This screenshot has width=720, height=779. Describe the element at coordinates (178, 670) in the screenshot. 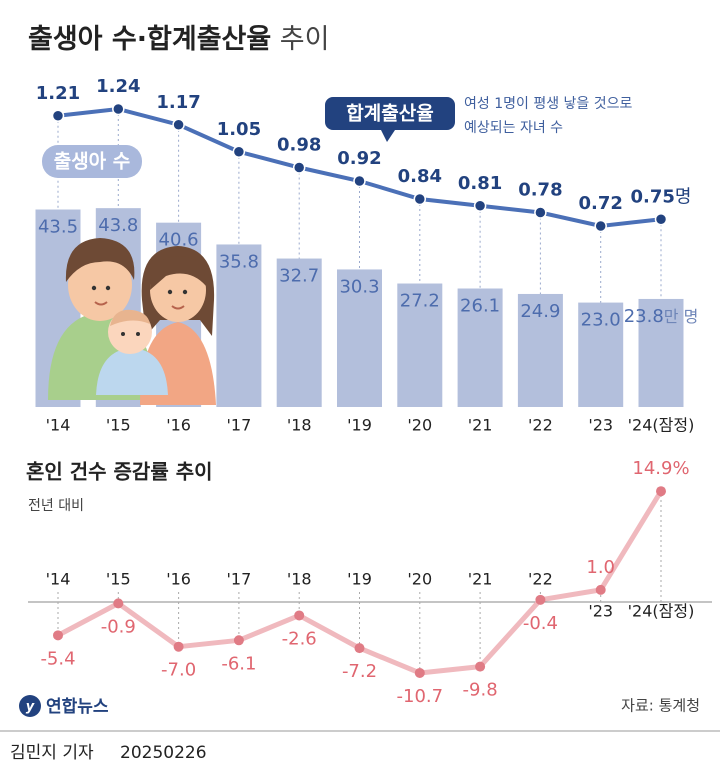

I see `point-value-label: -7.0` at that location.